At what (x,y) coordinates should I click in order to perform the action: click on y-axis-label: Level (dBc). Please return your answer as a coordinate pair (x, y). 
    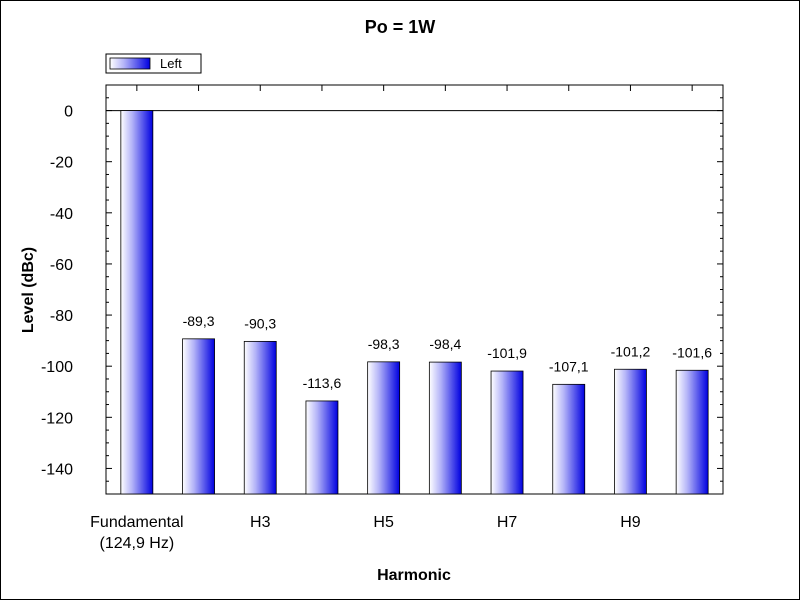
    Looking at the image, I should click on (28, 290).